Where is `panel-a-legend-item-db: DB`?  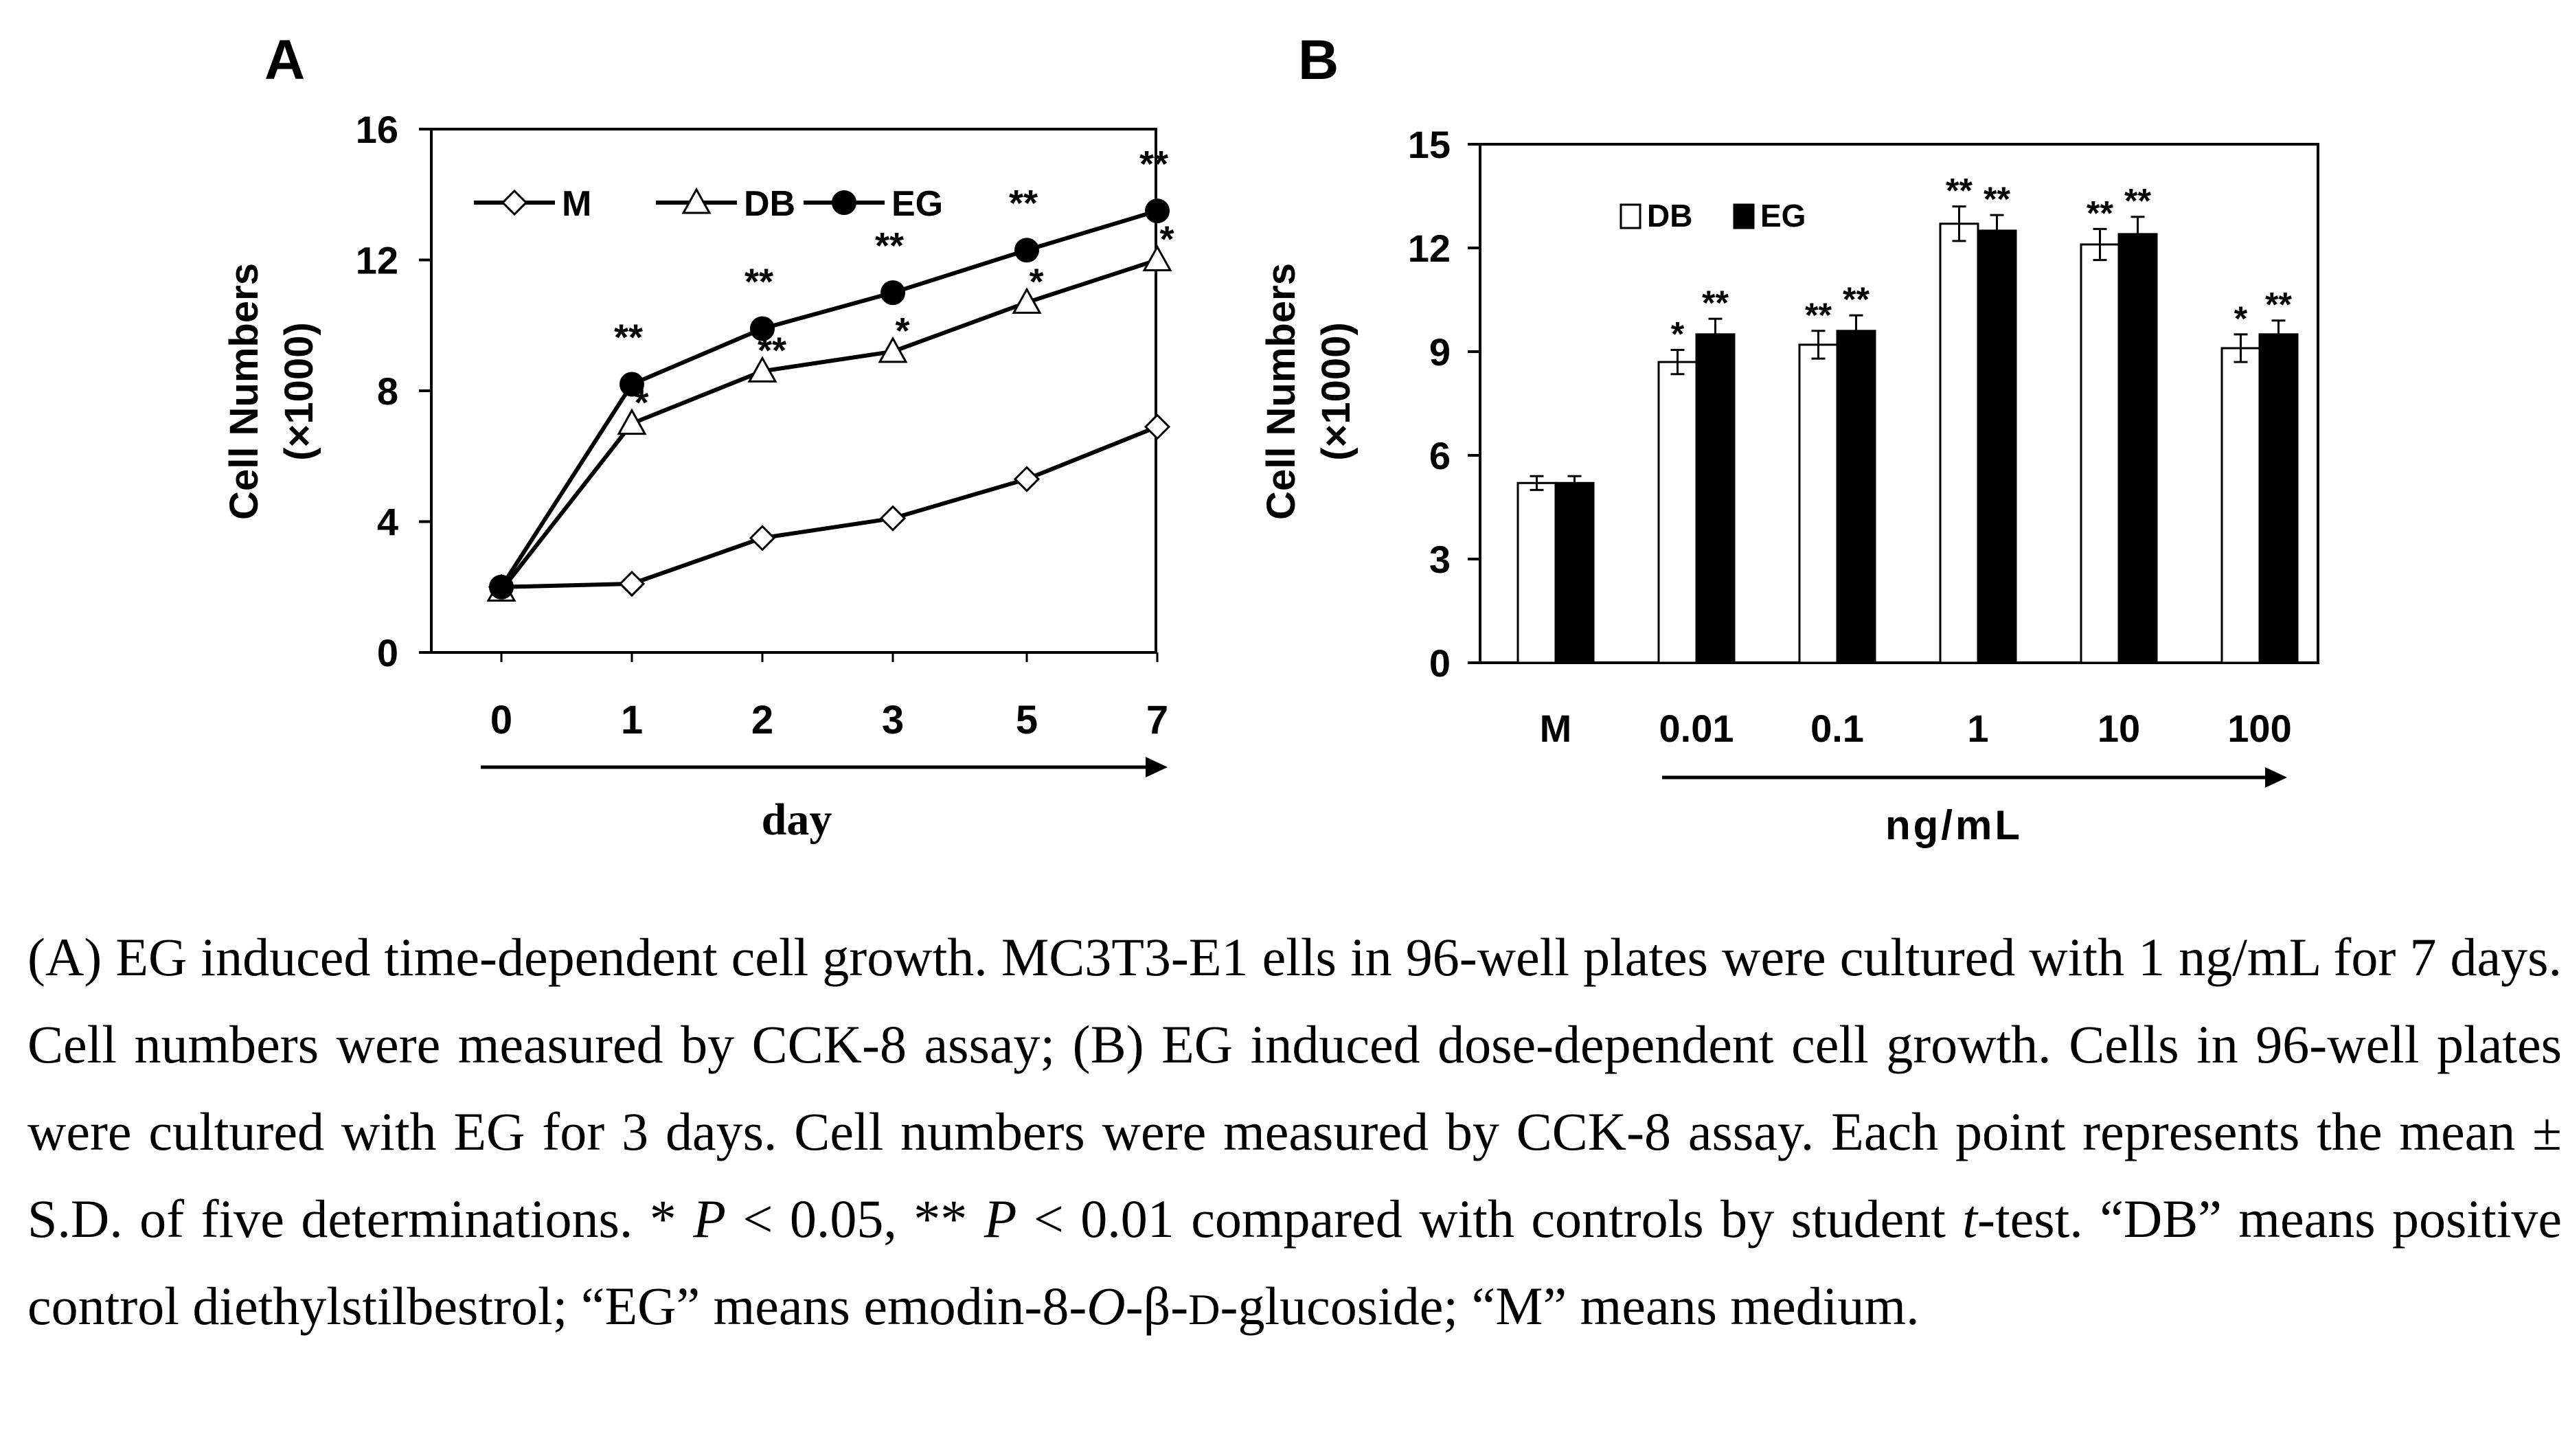 panel-a-legend-item-db: DB is located at coordinates (725, 204).